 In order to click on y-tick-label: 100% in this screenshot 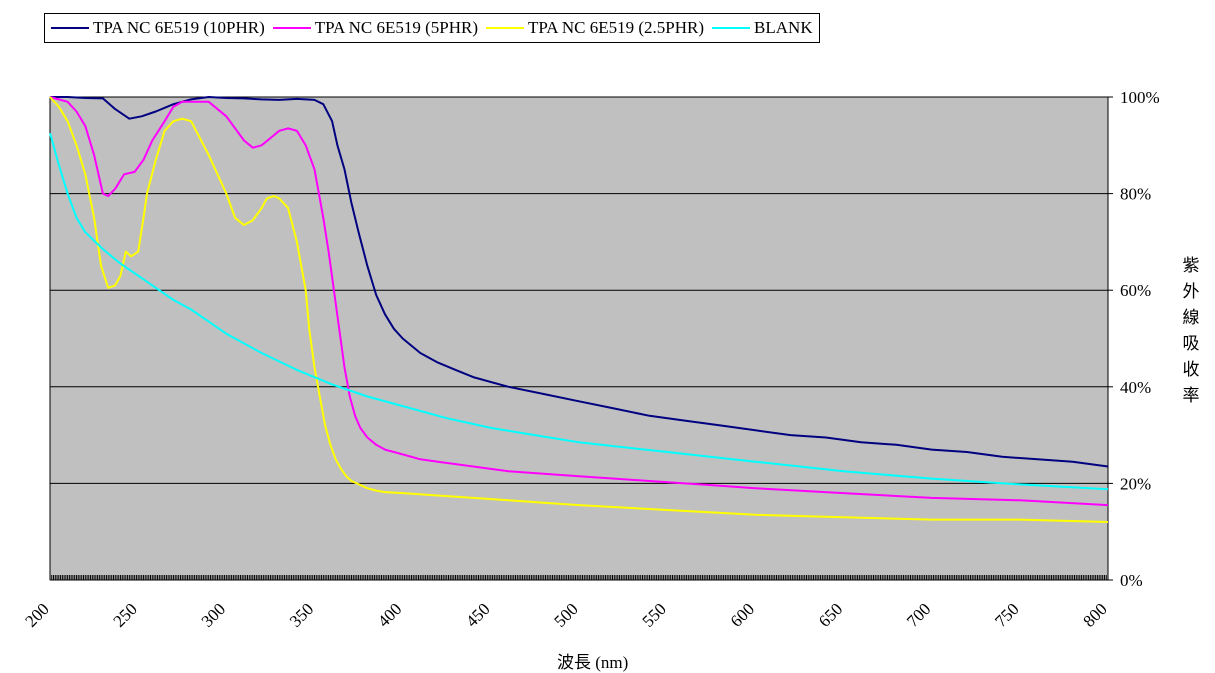, I will do `click(1140, 97)`.